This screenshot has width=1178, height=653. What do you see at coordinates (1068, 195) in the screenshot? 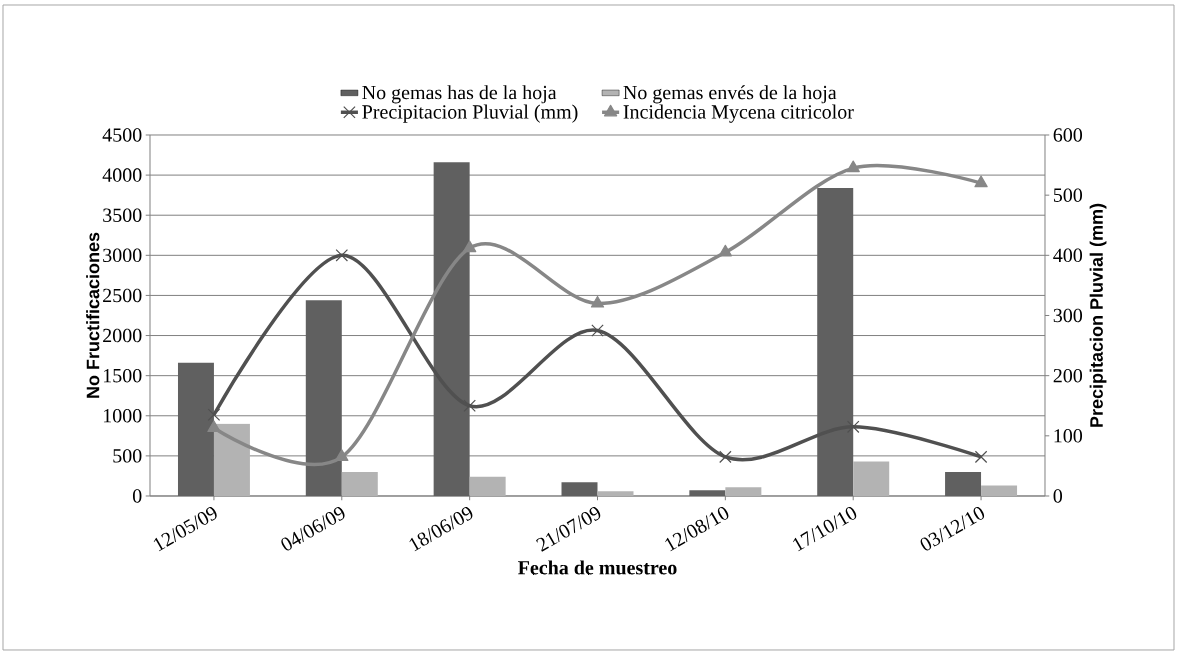
I see `y2-tick-label: 500` at bounding box center [1068, 195].